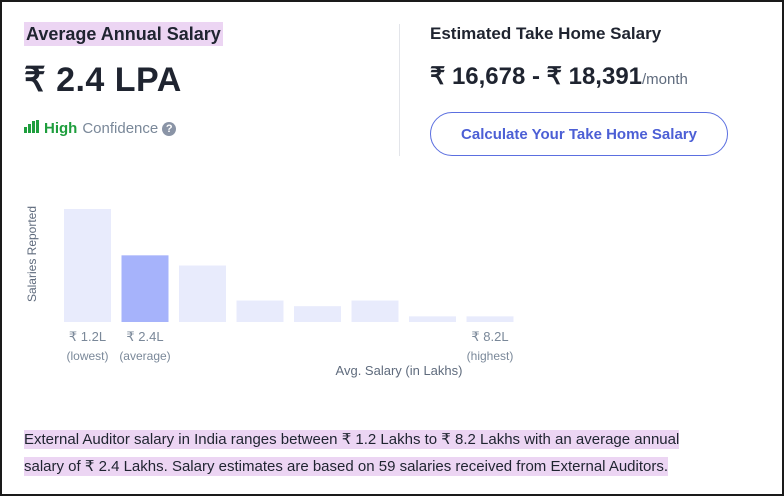 This screenshot has width=784, height=496. What do you see at coordinates (546, 33) in the screenshot?
I see `take-home-title: Estimated Take Home Salary` at bounding box center [546, 33].